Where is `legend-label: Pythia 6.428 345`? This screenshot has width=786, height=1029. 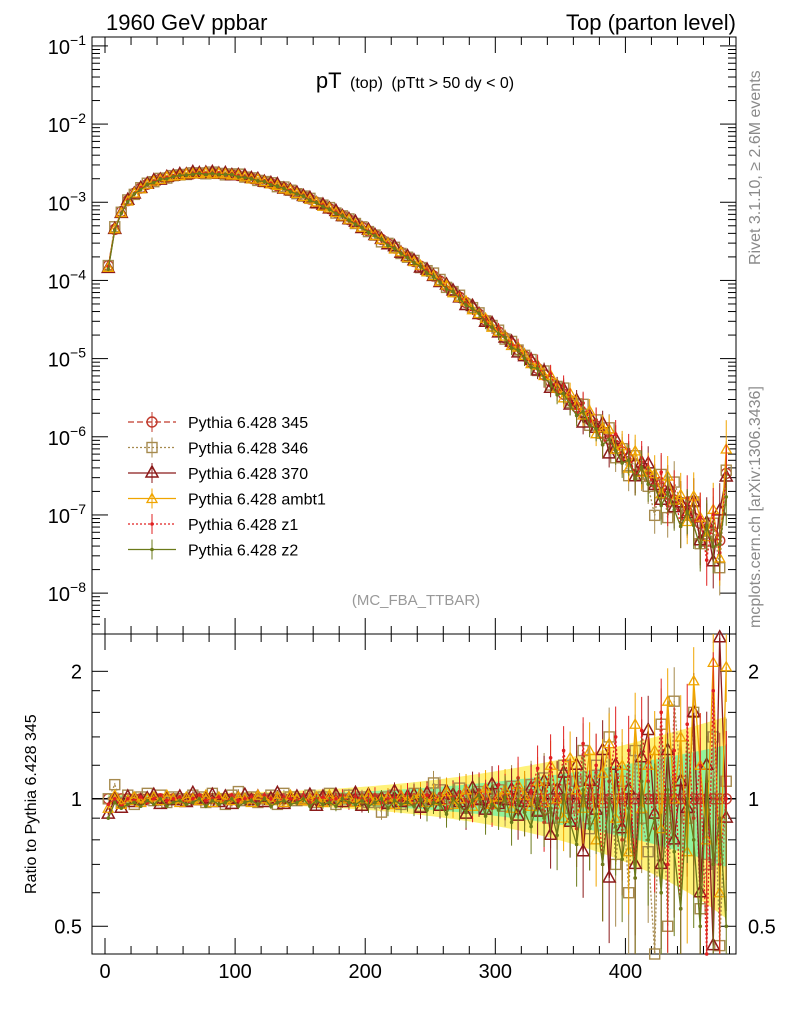
legend-label: Pythia 6.428 345 is located at coordinates (248, 423).